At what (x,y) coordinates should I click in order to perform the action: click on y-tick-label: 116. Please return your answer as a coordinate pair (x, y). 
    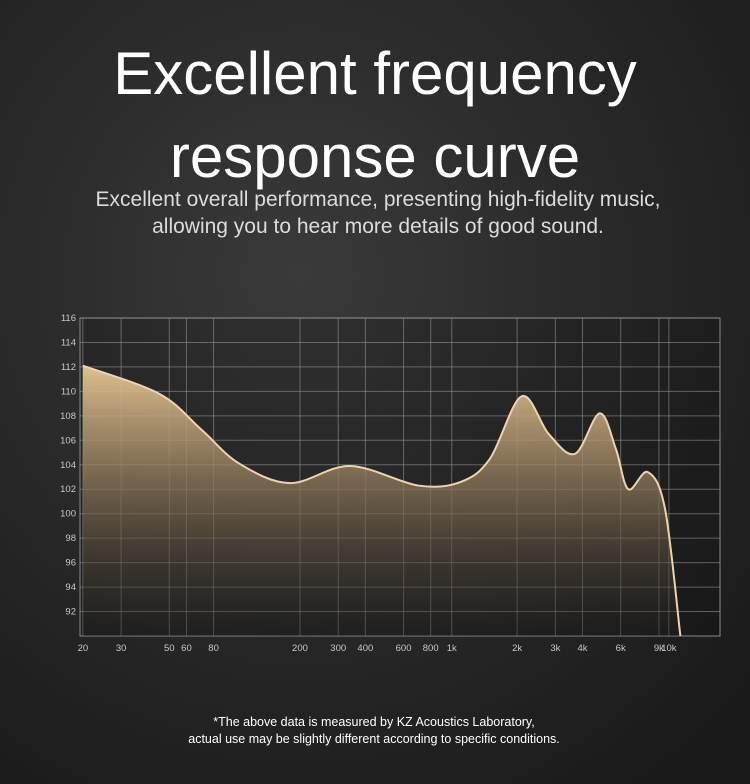
    Looking at the image, I should click on (68, 318).